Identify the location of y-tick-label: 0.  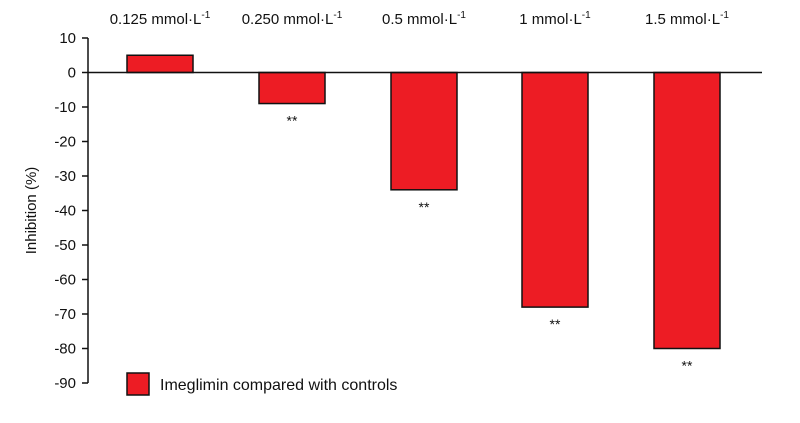
(72, 73).